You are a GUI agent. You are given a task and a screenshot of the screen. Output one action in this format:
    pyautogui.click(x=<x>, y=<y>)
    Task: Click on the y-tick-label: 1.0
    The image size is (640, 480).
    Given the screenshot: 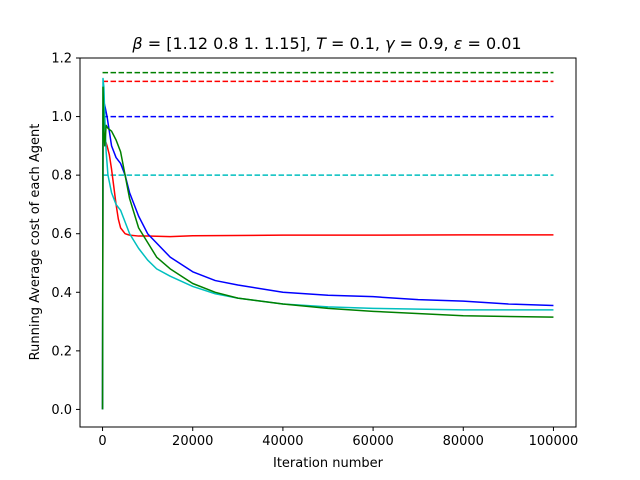 What is the action you would take?
    pyautogui.click(x=61, y=117)
    